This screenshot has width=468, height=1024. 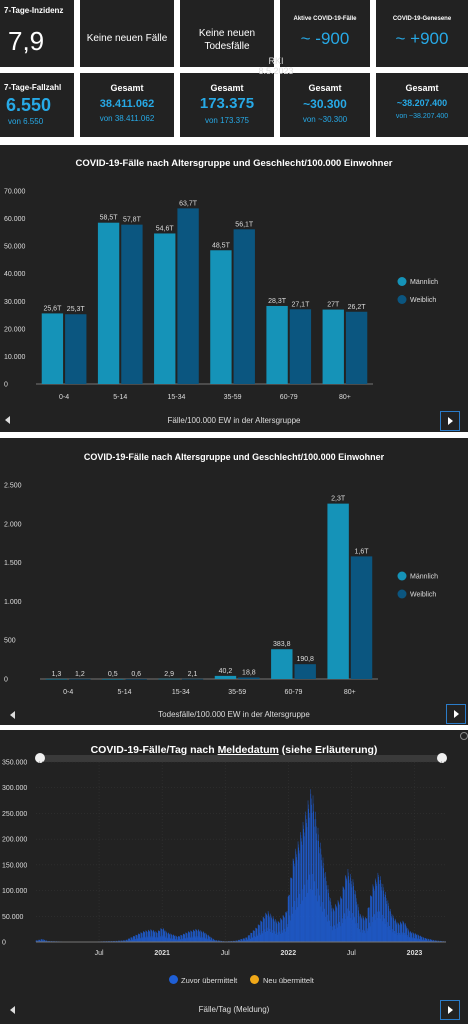 I want to click on recovered-label: COVID-19-Genesene, so click(x=422, y=19).